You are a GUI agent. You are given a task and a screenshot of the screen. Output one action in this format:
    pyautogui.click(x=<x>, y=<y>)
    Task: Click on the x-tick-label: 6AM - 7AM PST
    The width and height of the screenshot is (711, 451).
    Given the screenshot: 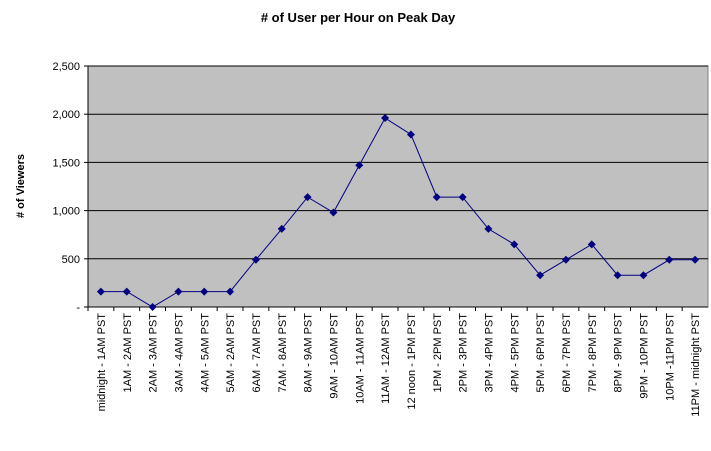 What is the action you would take?
    pyautogui.click(x=257, y=353)
    